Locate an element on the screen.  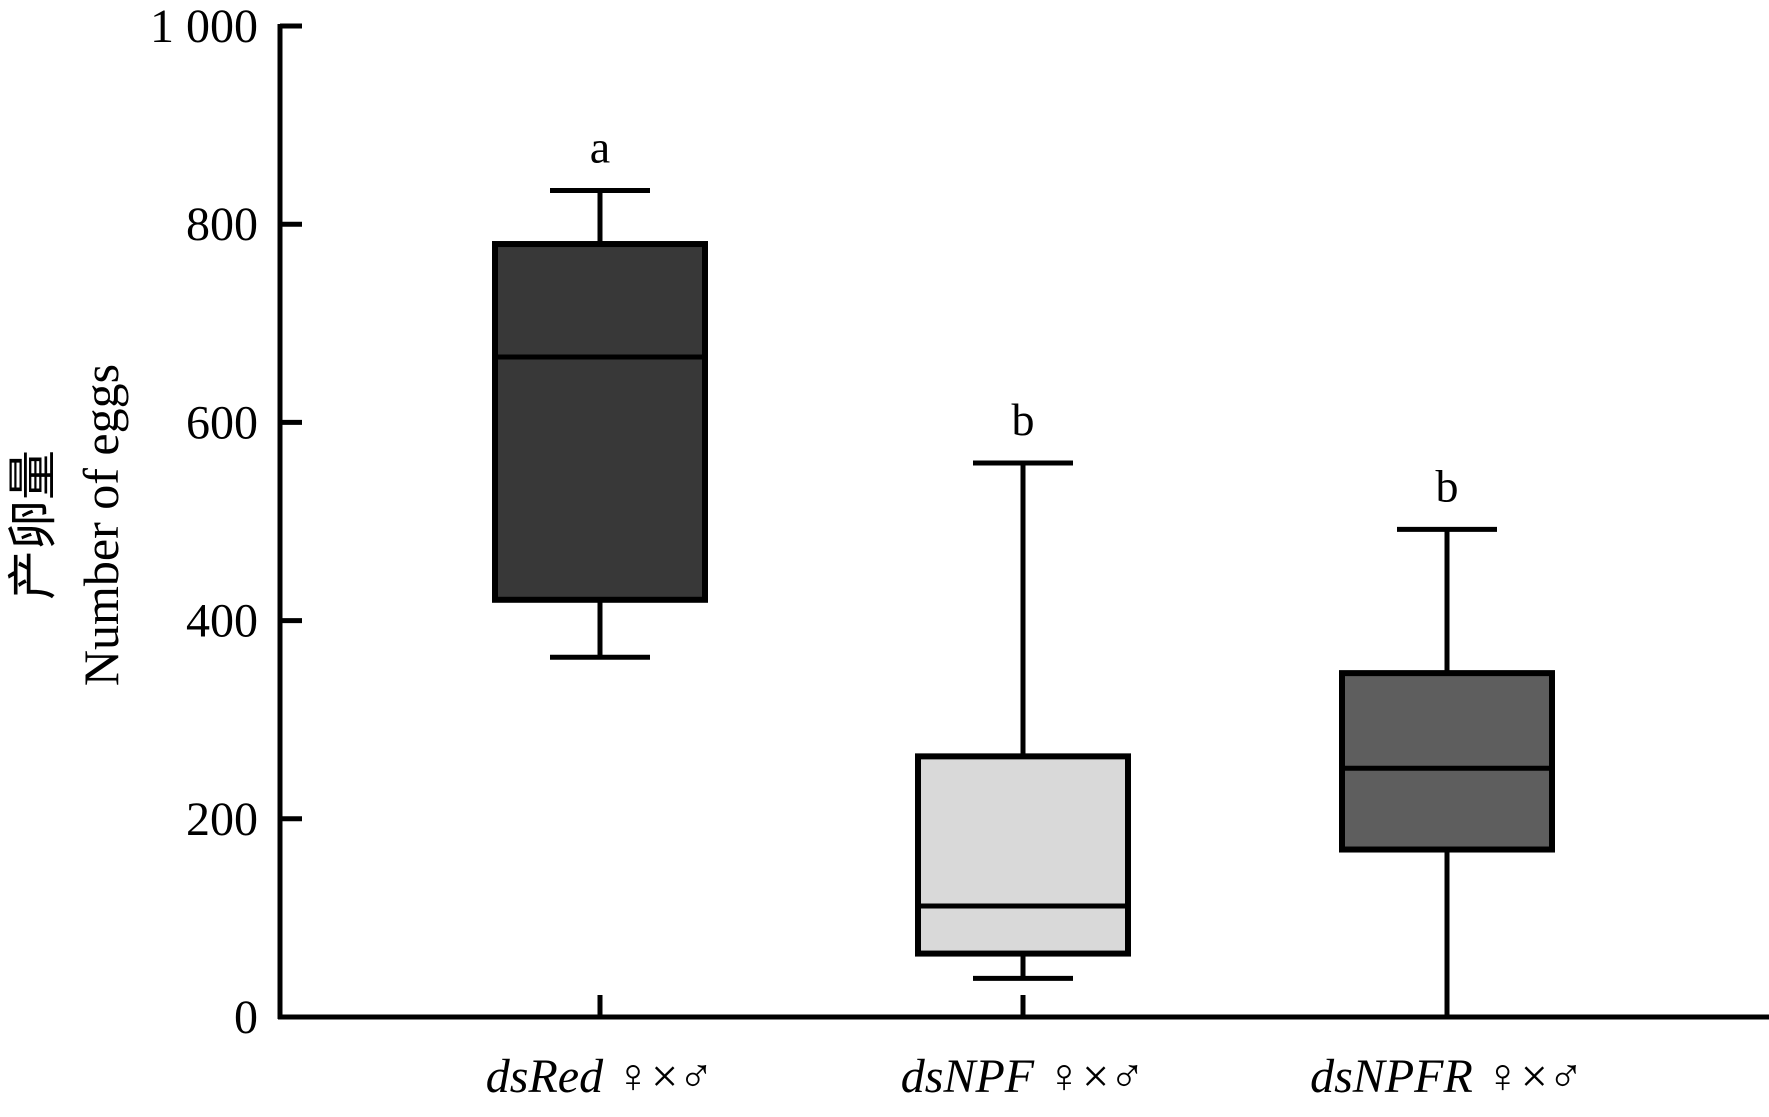
y-ticks: 0 200 400 600 800 1 000 is located at coordinates (226, 522).